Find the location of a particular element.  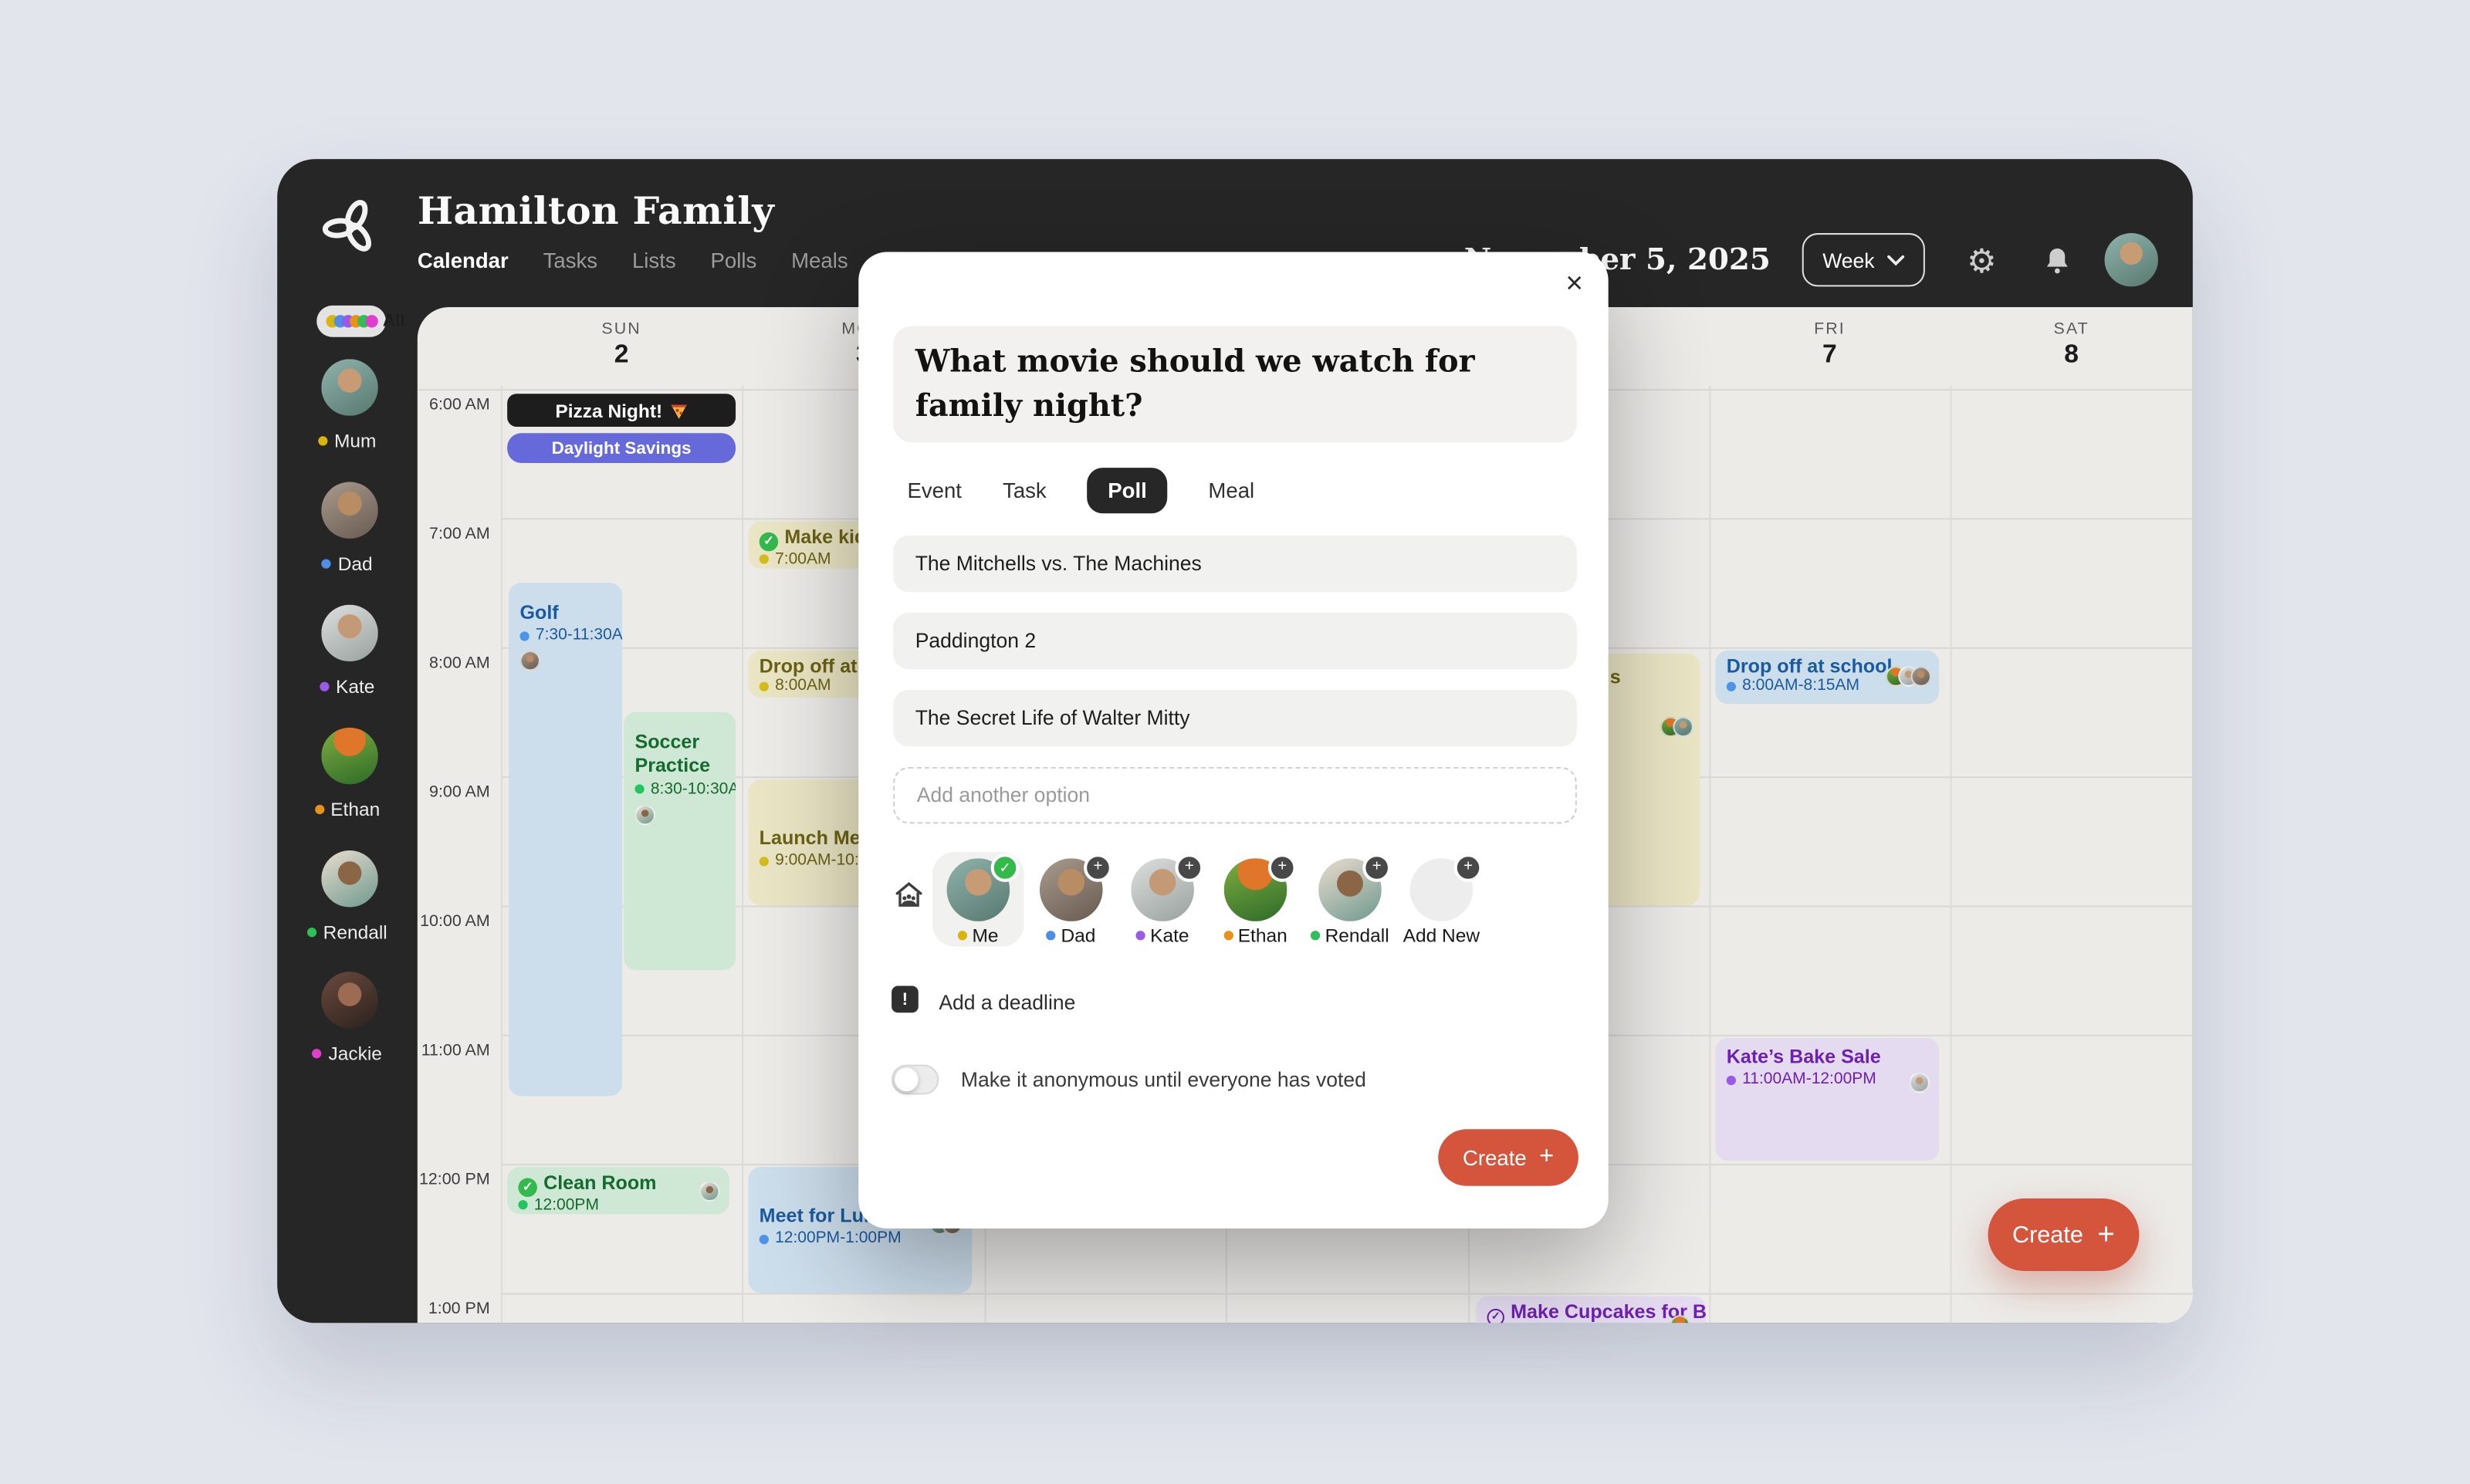

participant-label: Dad is located at coordinates (1071, 936).